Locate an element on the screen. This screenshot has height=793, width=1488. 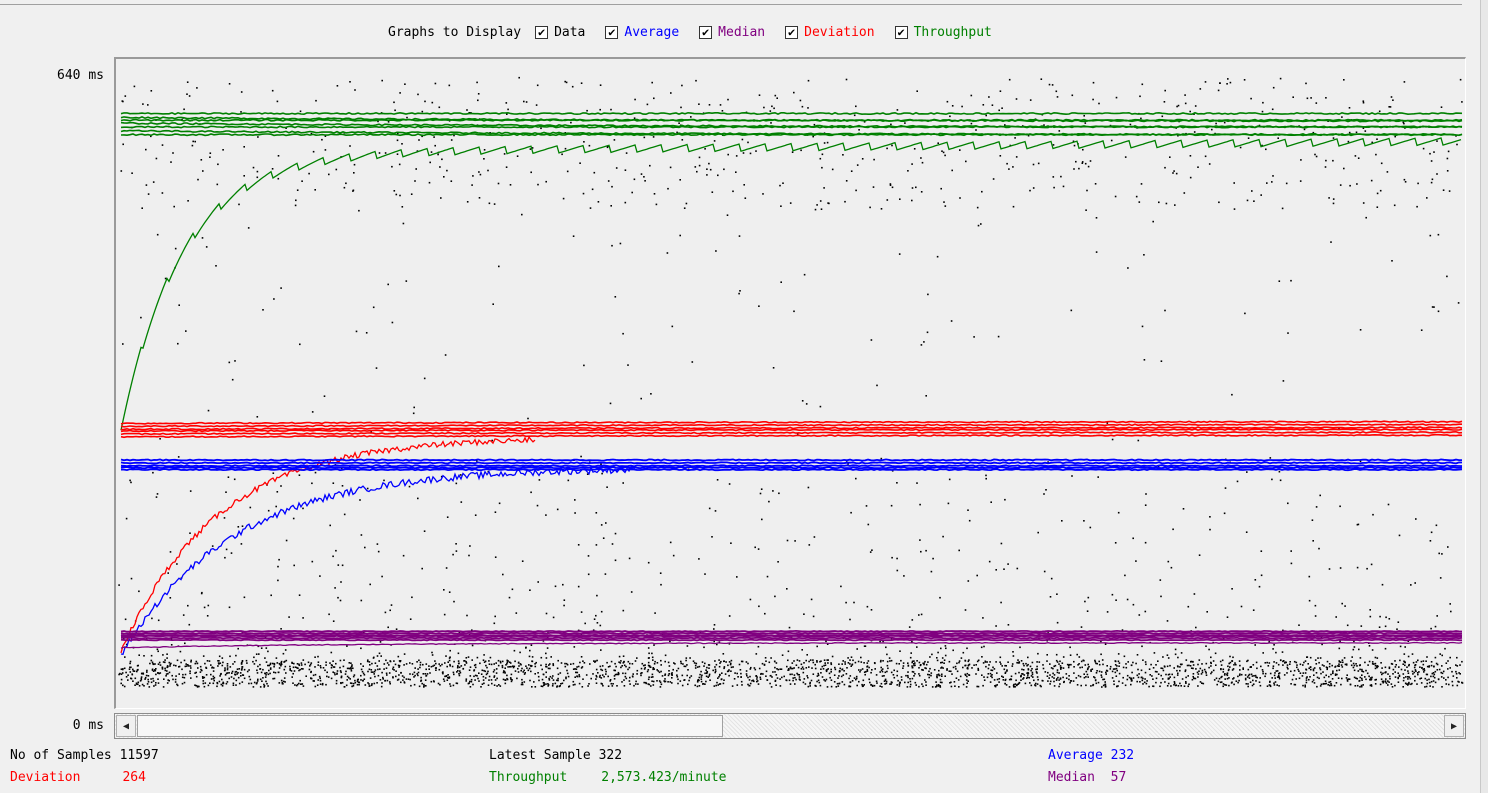
checkbox-throughput-label: Throughput is located at coordinates (952, 32).